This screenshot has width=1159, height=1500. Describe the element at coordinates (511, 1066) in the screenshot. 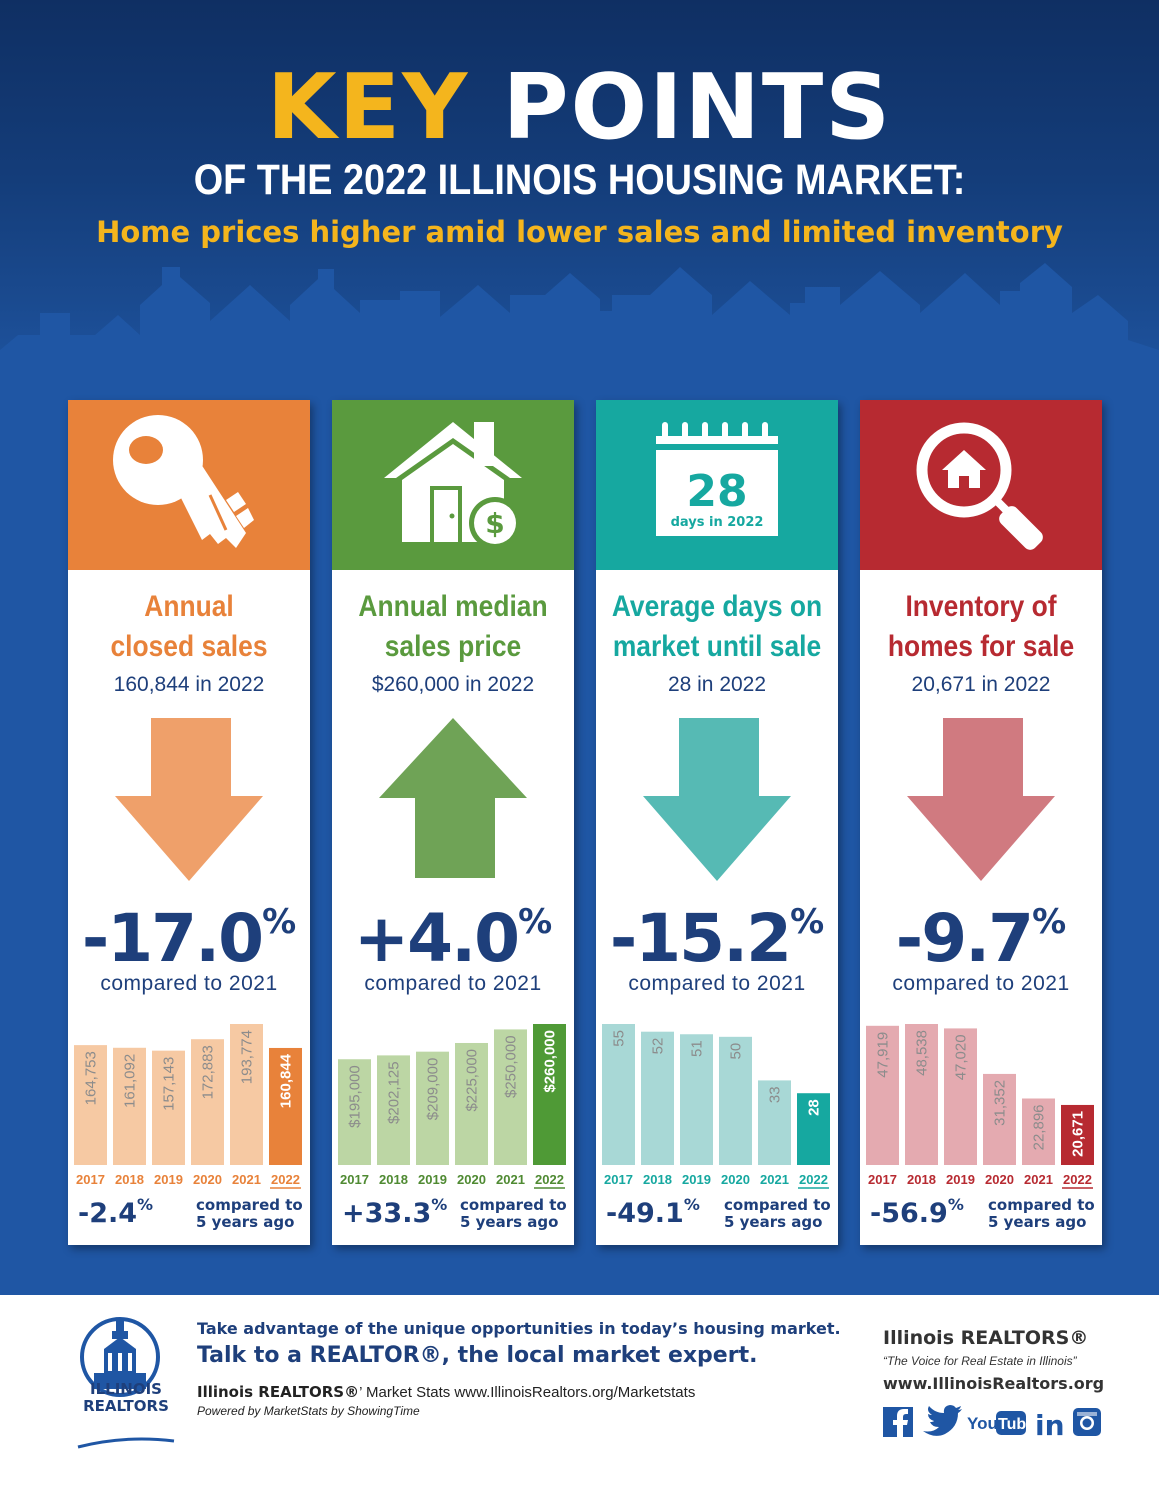

I see `bar-value-label: $250,000` at that location.